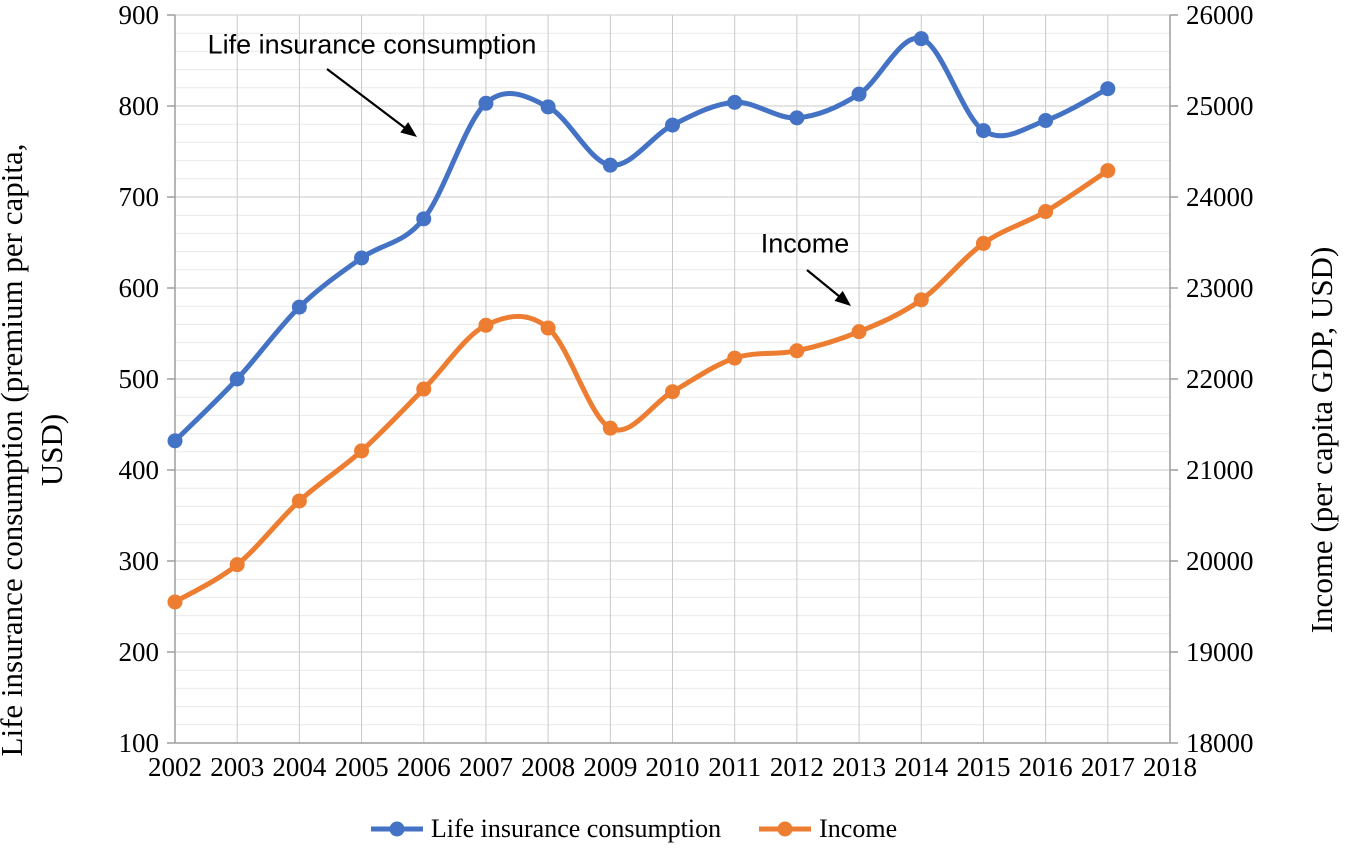  What do you see at coordinates (1170, 767) in the screenshot?
I see `x-axis-tick-label: 2018` at bounding box center [1170, 767].